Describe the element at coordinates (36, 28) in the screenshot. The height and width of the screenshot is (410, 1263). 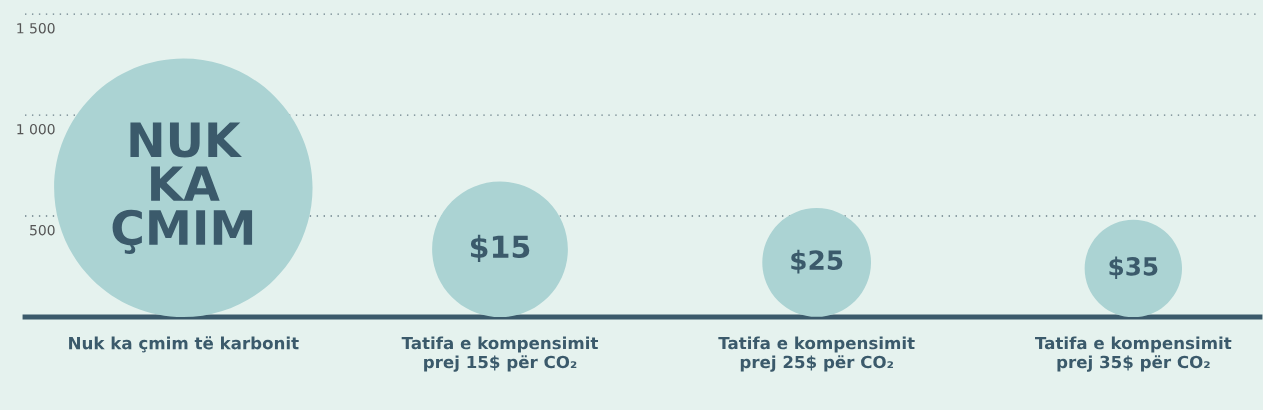
I see `y-tick-label: 1 500` at that location.